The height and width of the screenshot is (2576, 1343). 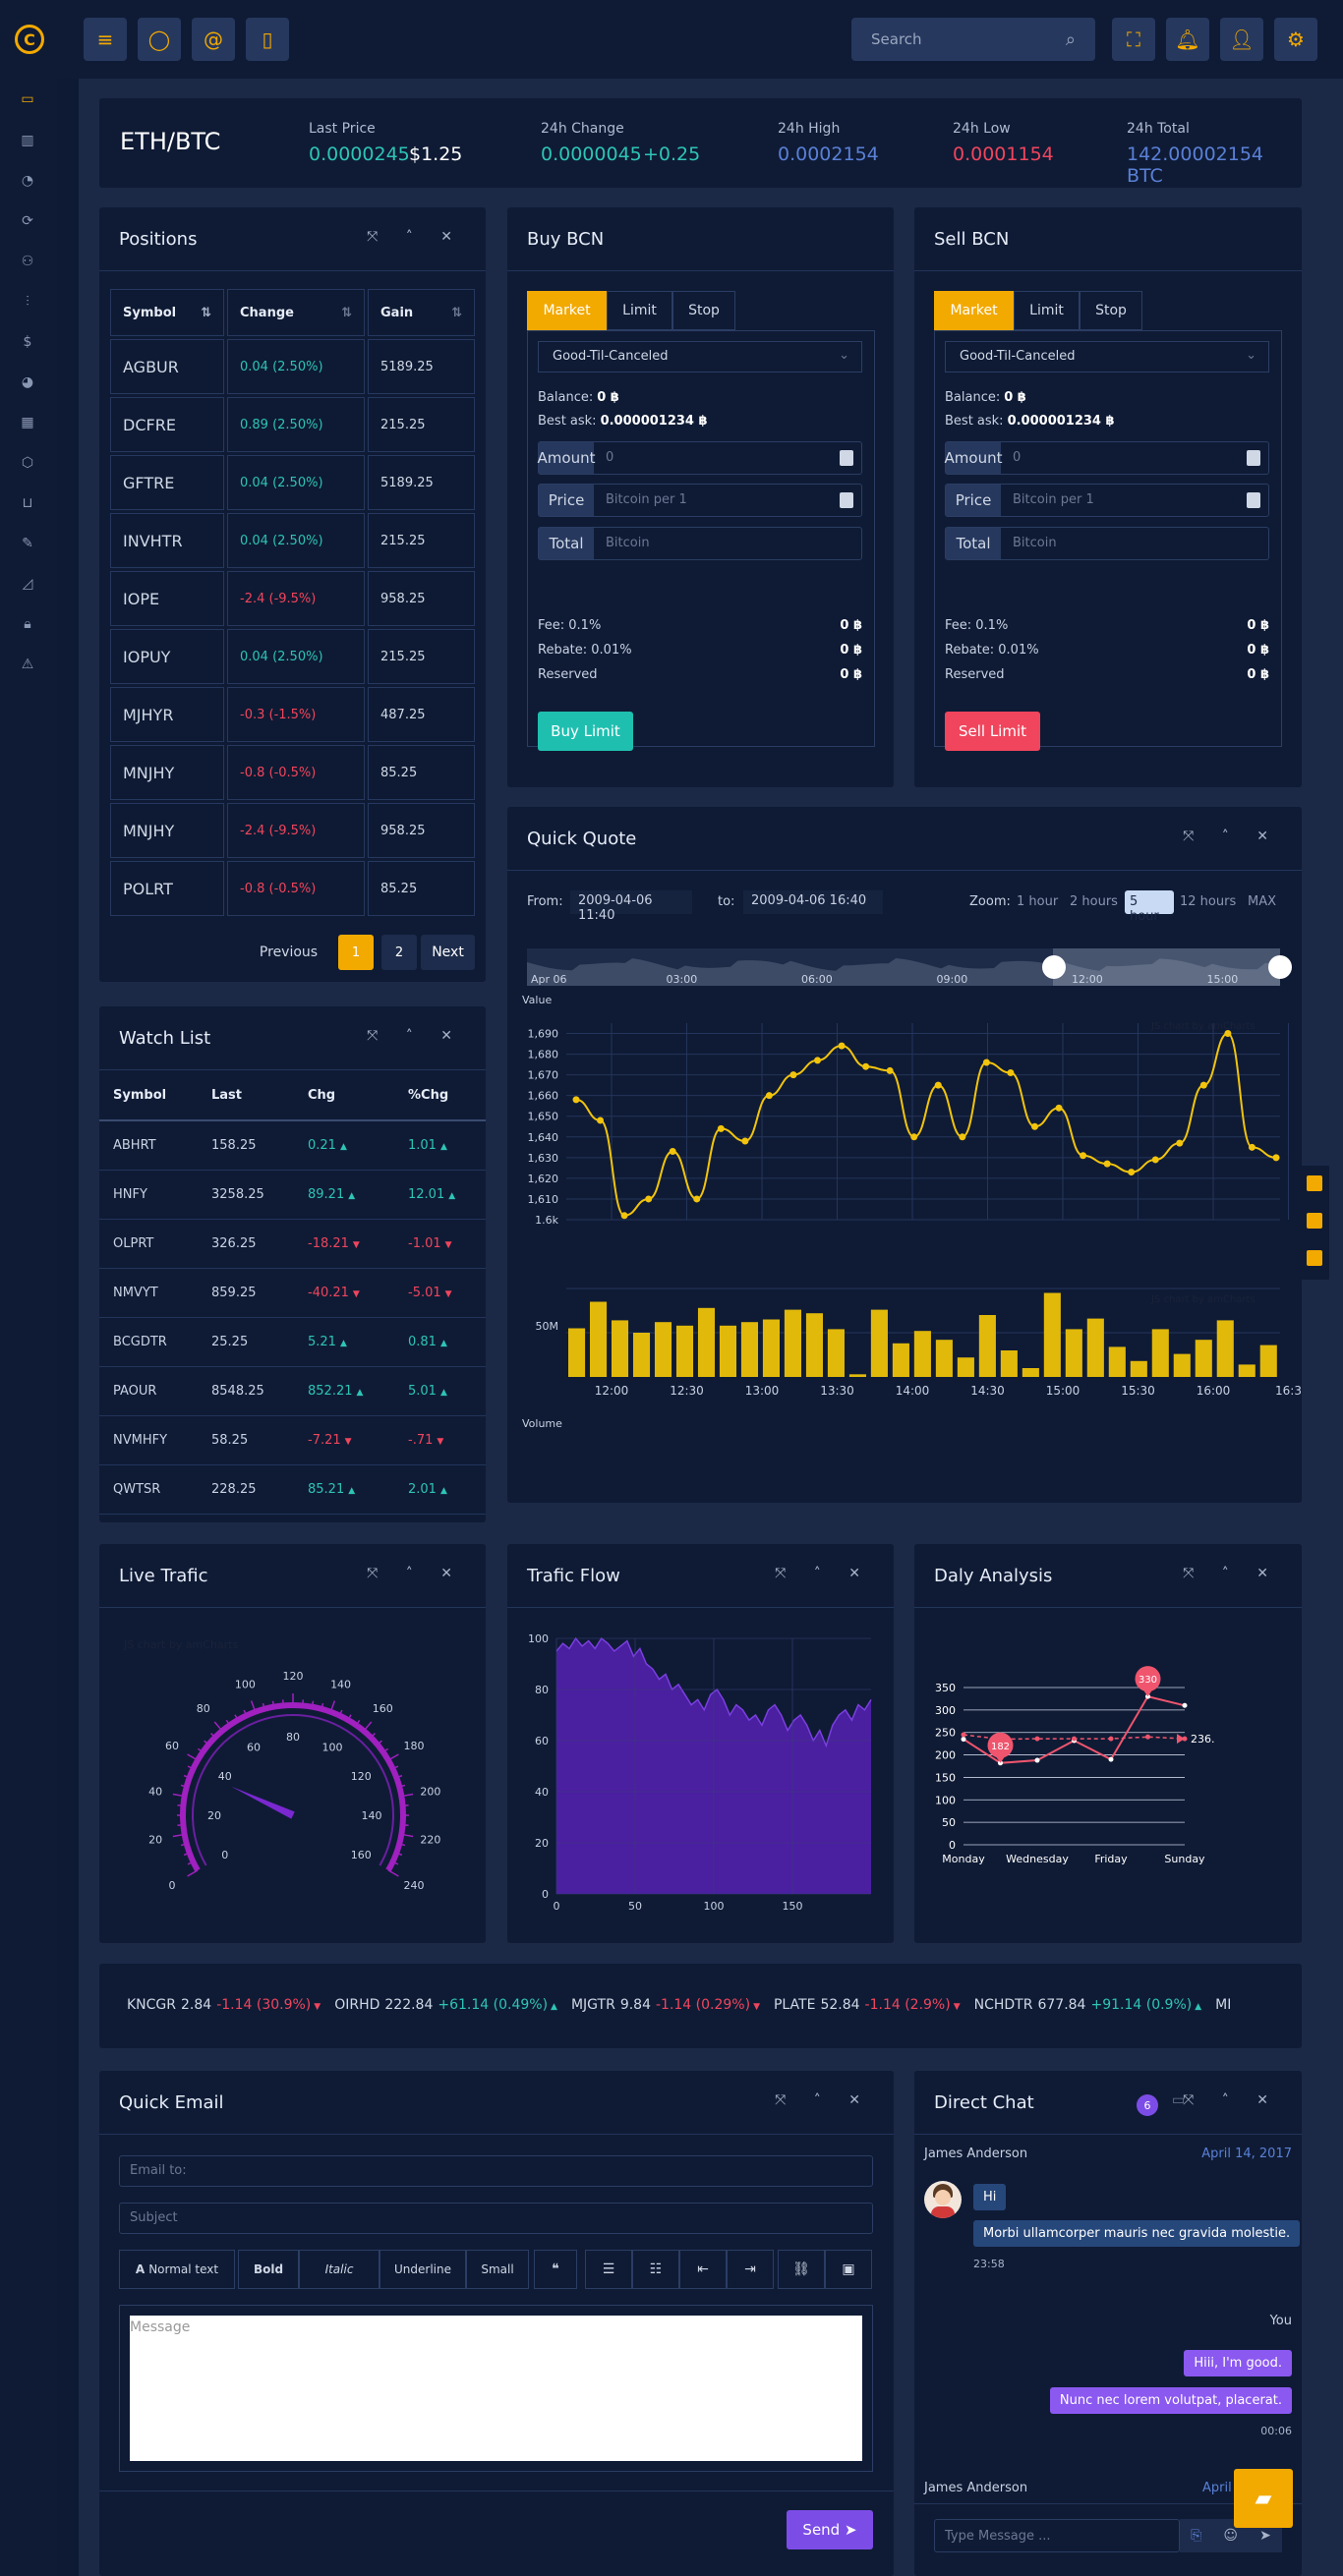 I want to click on underline-button: Underline, so click(x=423, y=2270).